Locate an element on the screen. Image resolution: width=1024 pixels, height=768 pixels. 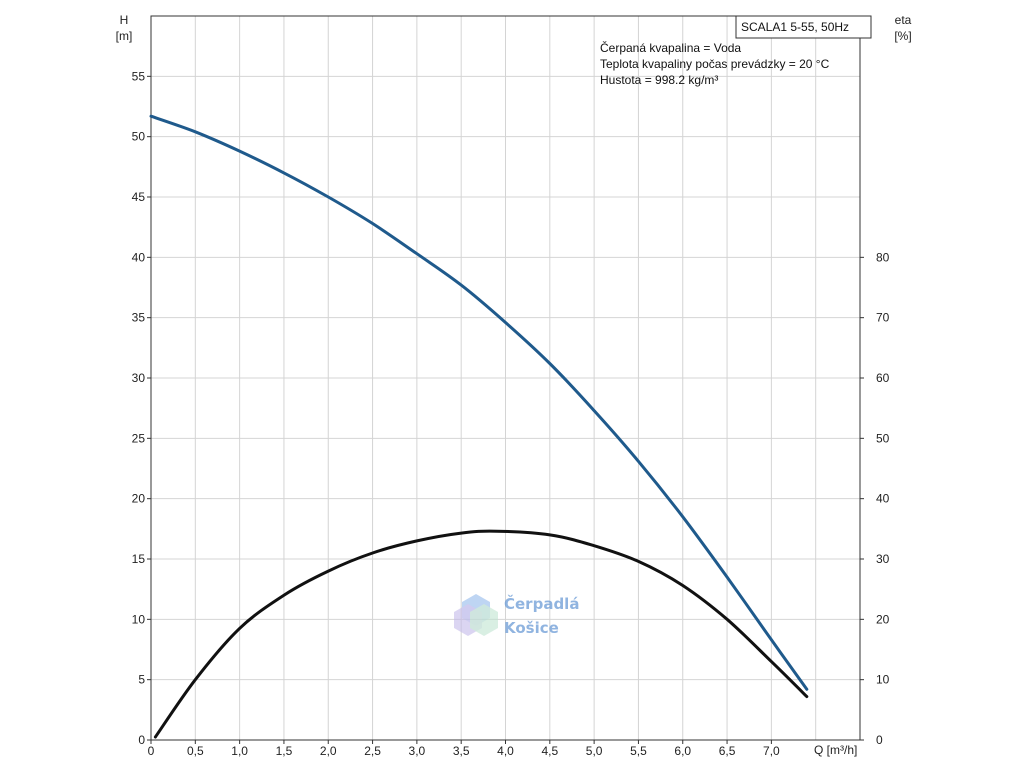
y-right-tick-label: 70 is located at coordinates (883, 318).